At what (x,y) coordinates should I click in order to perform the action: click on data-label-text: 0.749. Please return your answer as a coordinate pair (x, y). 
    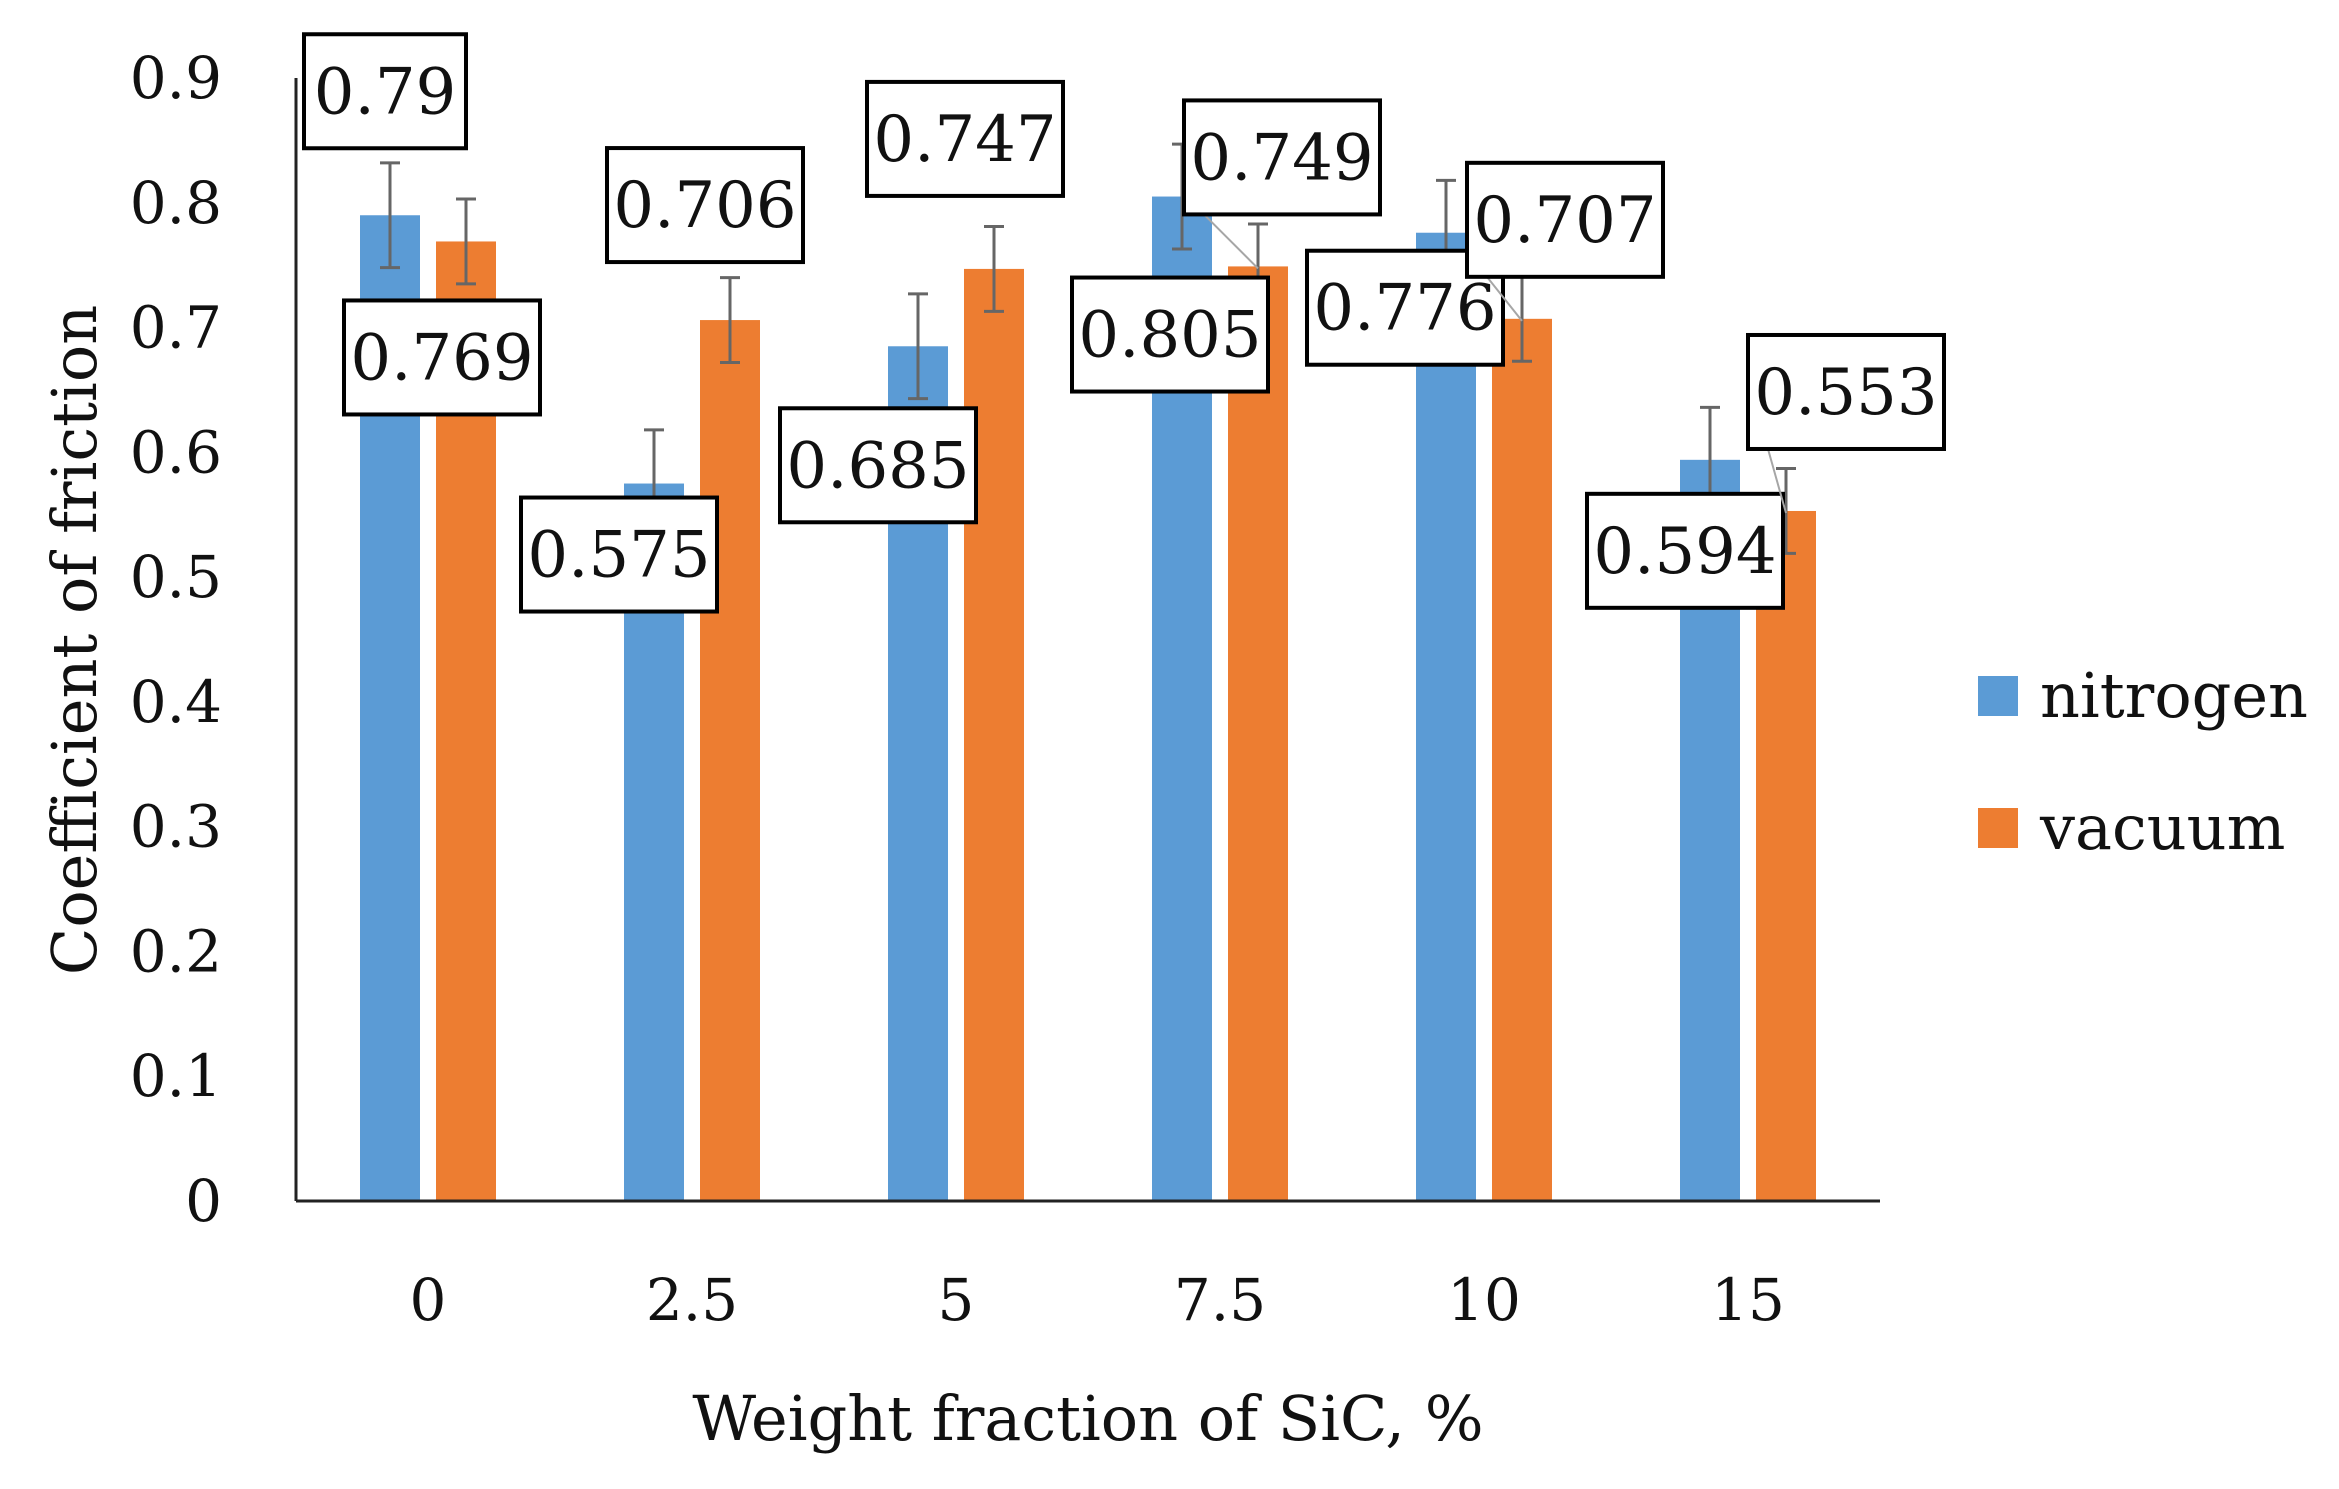
    Looking at the image, I should click on (1281, 158).